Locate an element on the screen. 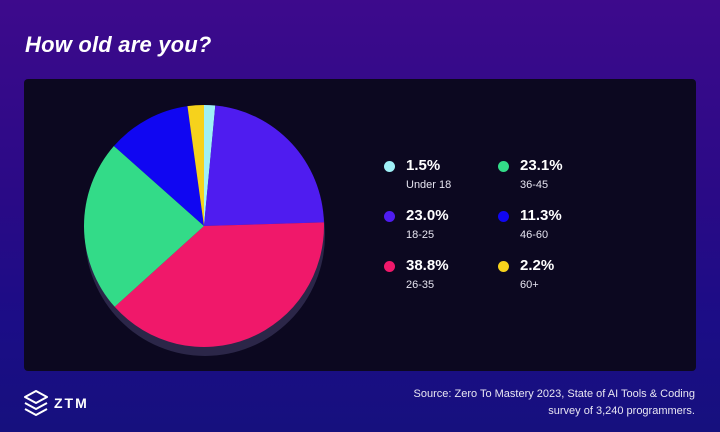 The width and height of the screenshot is (720, 432). legend-item-36-45: 23.1% 36-45 is located at coordinates (553, 177).